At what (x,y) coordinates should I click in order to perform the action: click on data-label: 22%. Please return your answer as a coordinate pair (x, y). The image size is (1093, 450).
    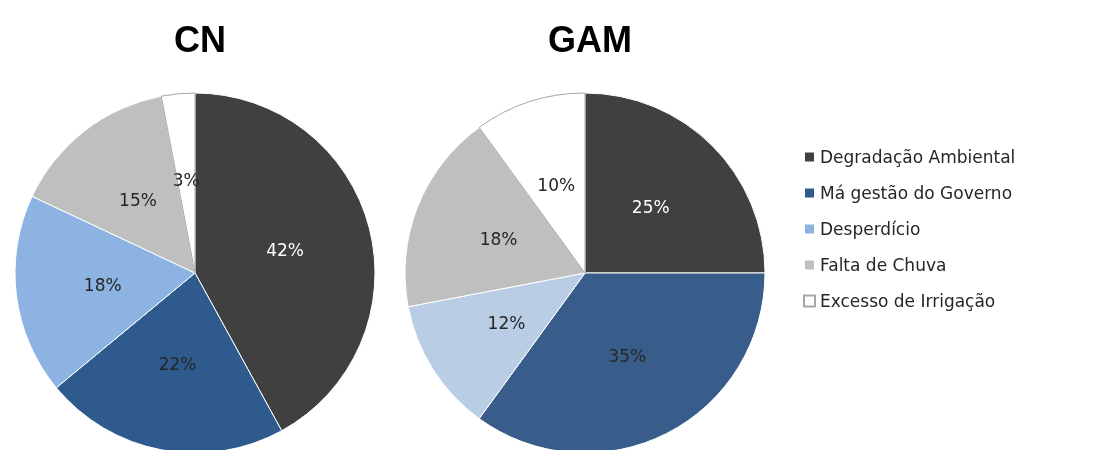
    Looking at the image, I should click on (177, 364).